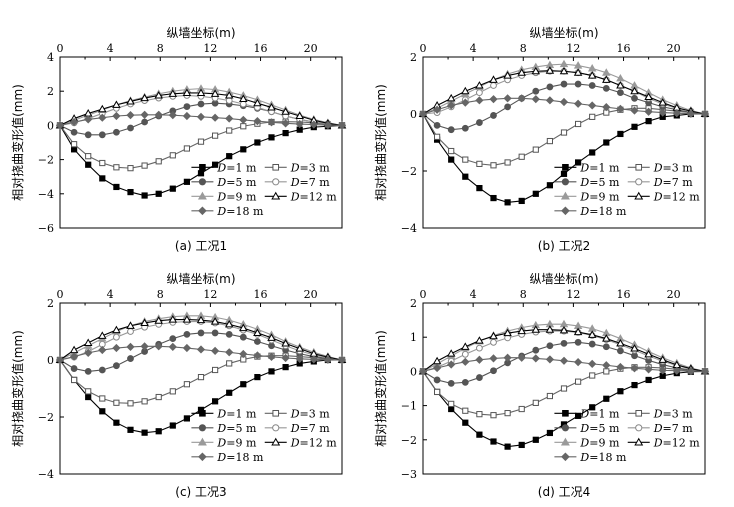 This screenshot has width=734, height=507. Describe the element at coordinates (523, 294) in the screenshot. I see `x-tick-label: 8` at that location.